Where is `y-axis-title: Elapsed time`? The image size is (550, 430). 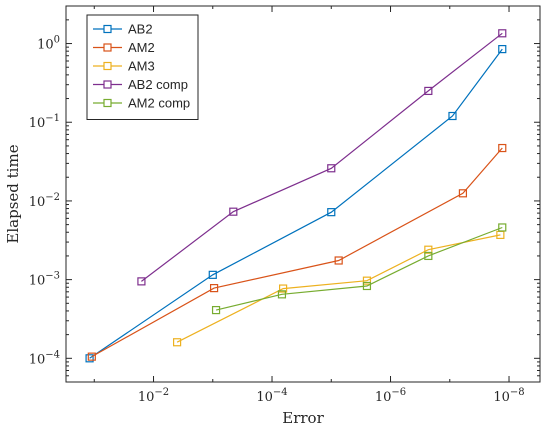 y-axis-title: Elapsed time is located at coordinates (13, 193).